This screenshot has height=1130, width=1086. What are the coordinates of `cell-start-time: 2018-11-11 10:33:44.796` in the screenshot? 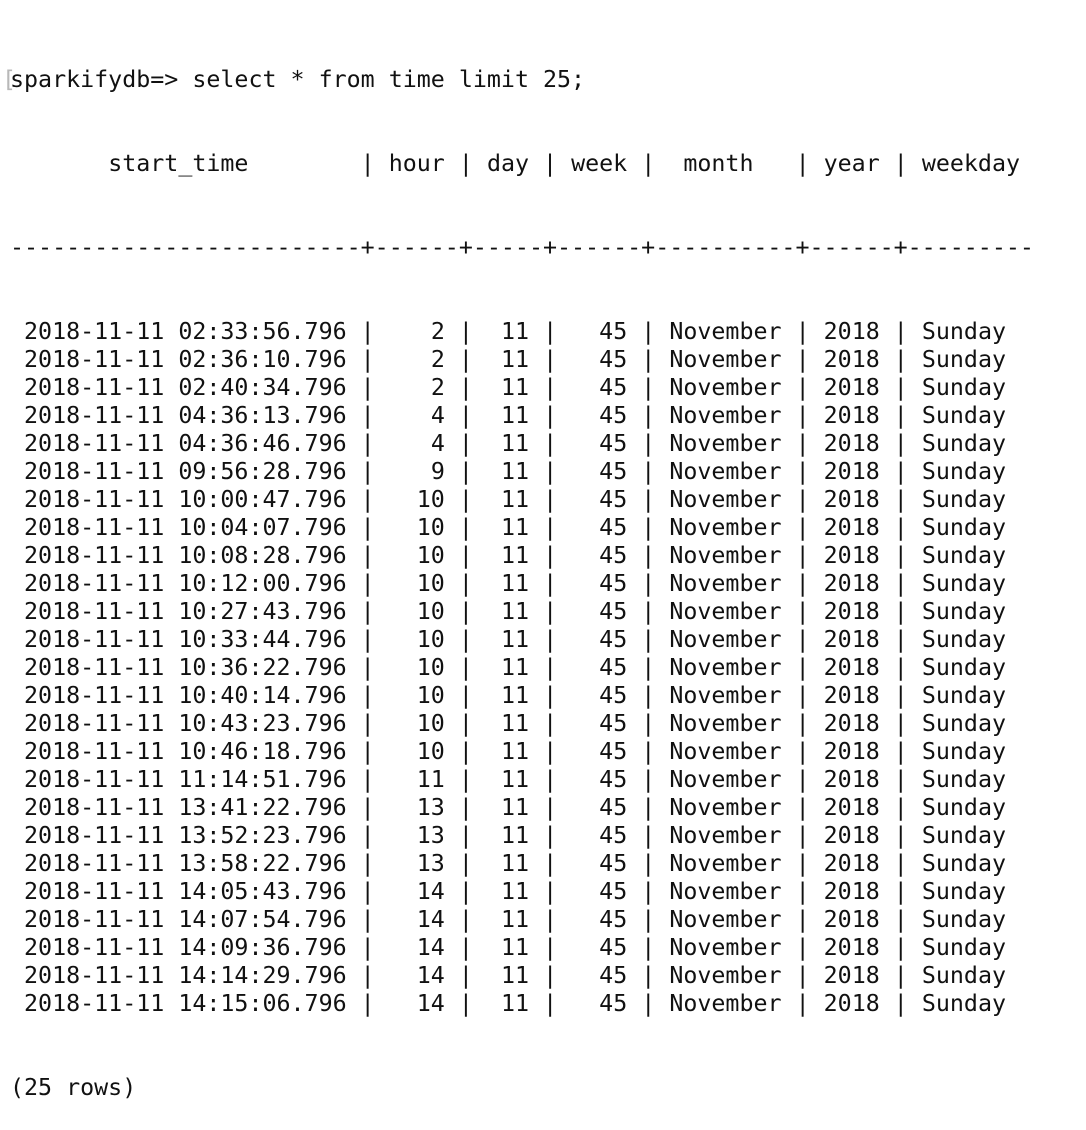 It's located at (185, 639).